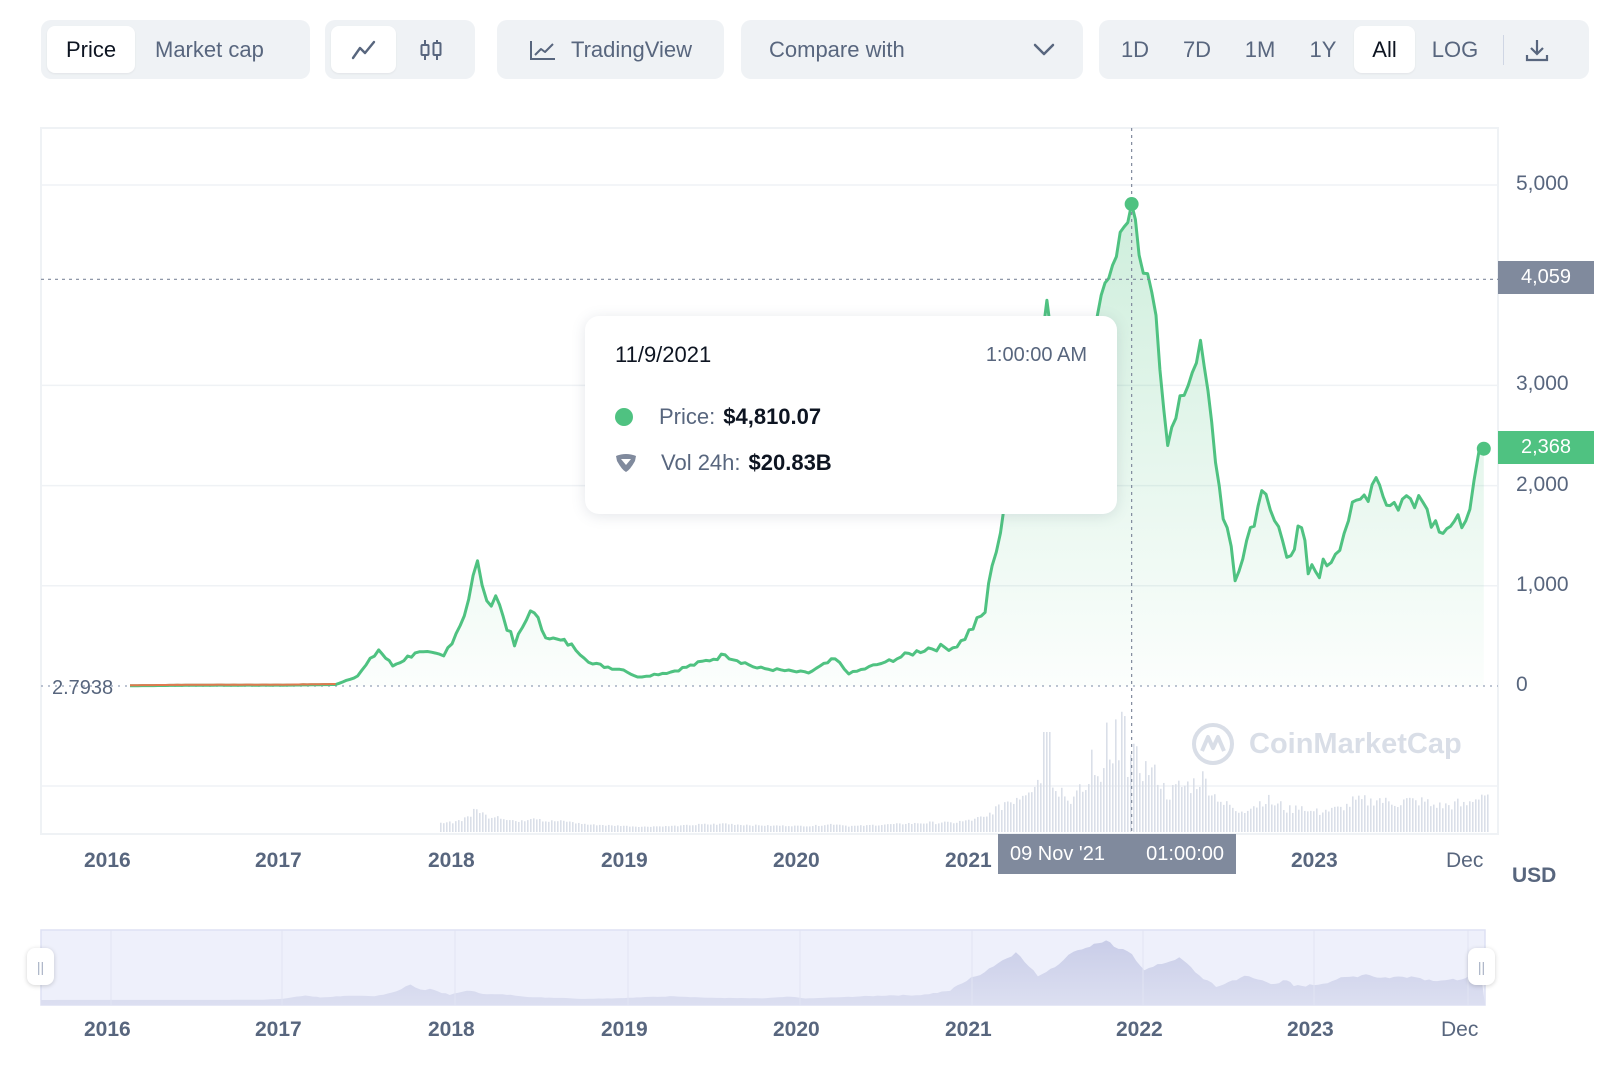 Image resolution: width=1600 pixels, height=1079 pixels. What do you see at coordinates (1310, 1029) in the screenshot?
I see `navigator-tick-label: 2023` at bounding box center [1310, 1029].